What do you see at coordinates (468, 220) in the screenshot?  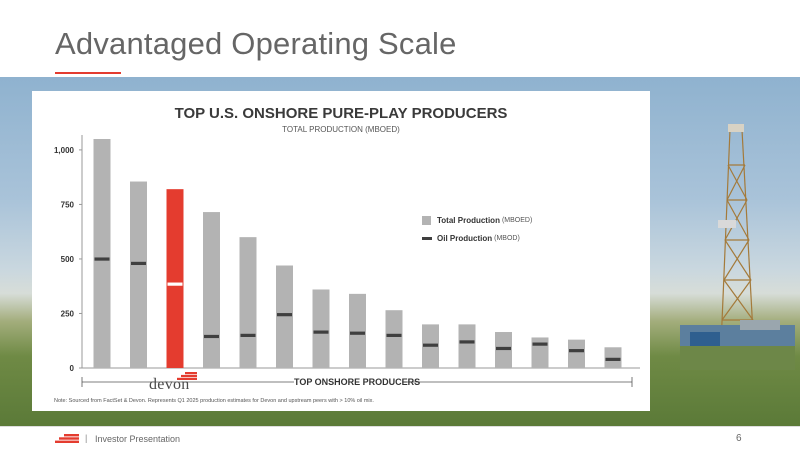 I see `legend-total-label: Total Production` at bounding box center [468, 220].